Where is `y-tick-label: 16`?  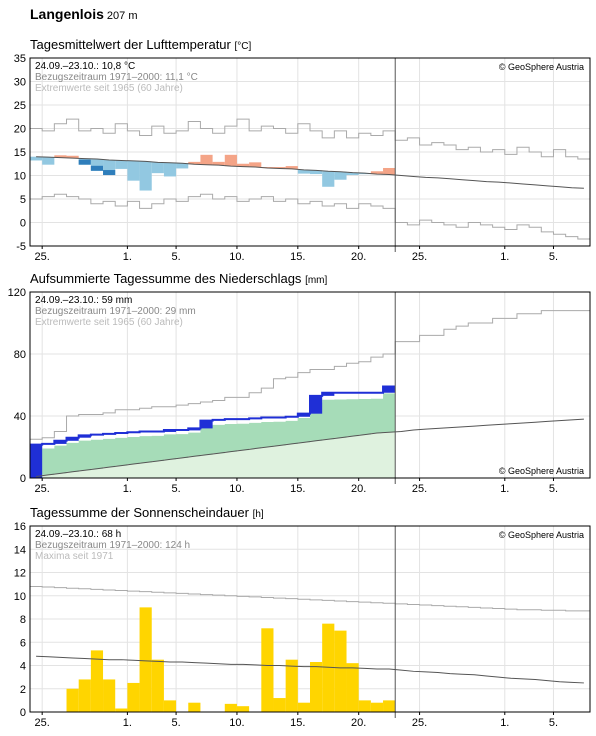 y-tick-label: 16 is located at coordinates (20, 527).